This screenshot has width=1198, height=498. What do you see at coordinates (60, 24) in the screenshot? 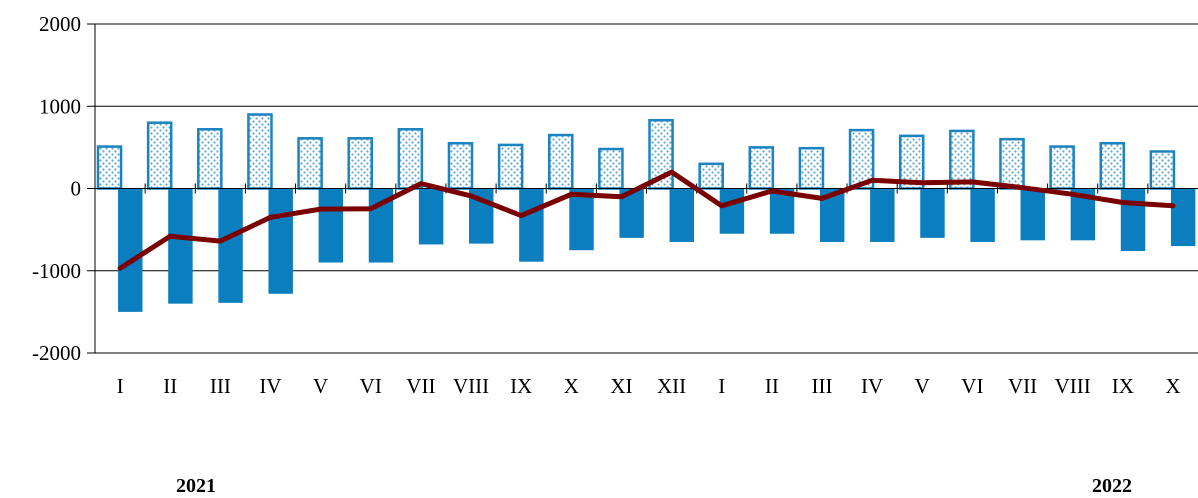
I see `y-tick-label-0: 2000` at bounding box center [60, 24].